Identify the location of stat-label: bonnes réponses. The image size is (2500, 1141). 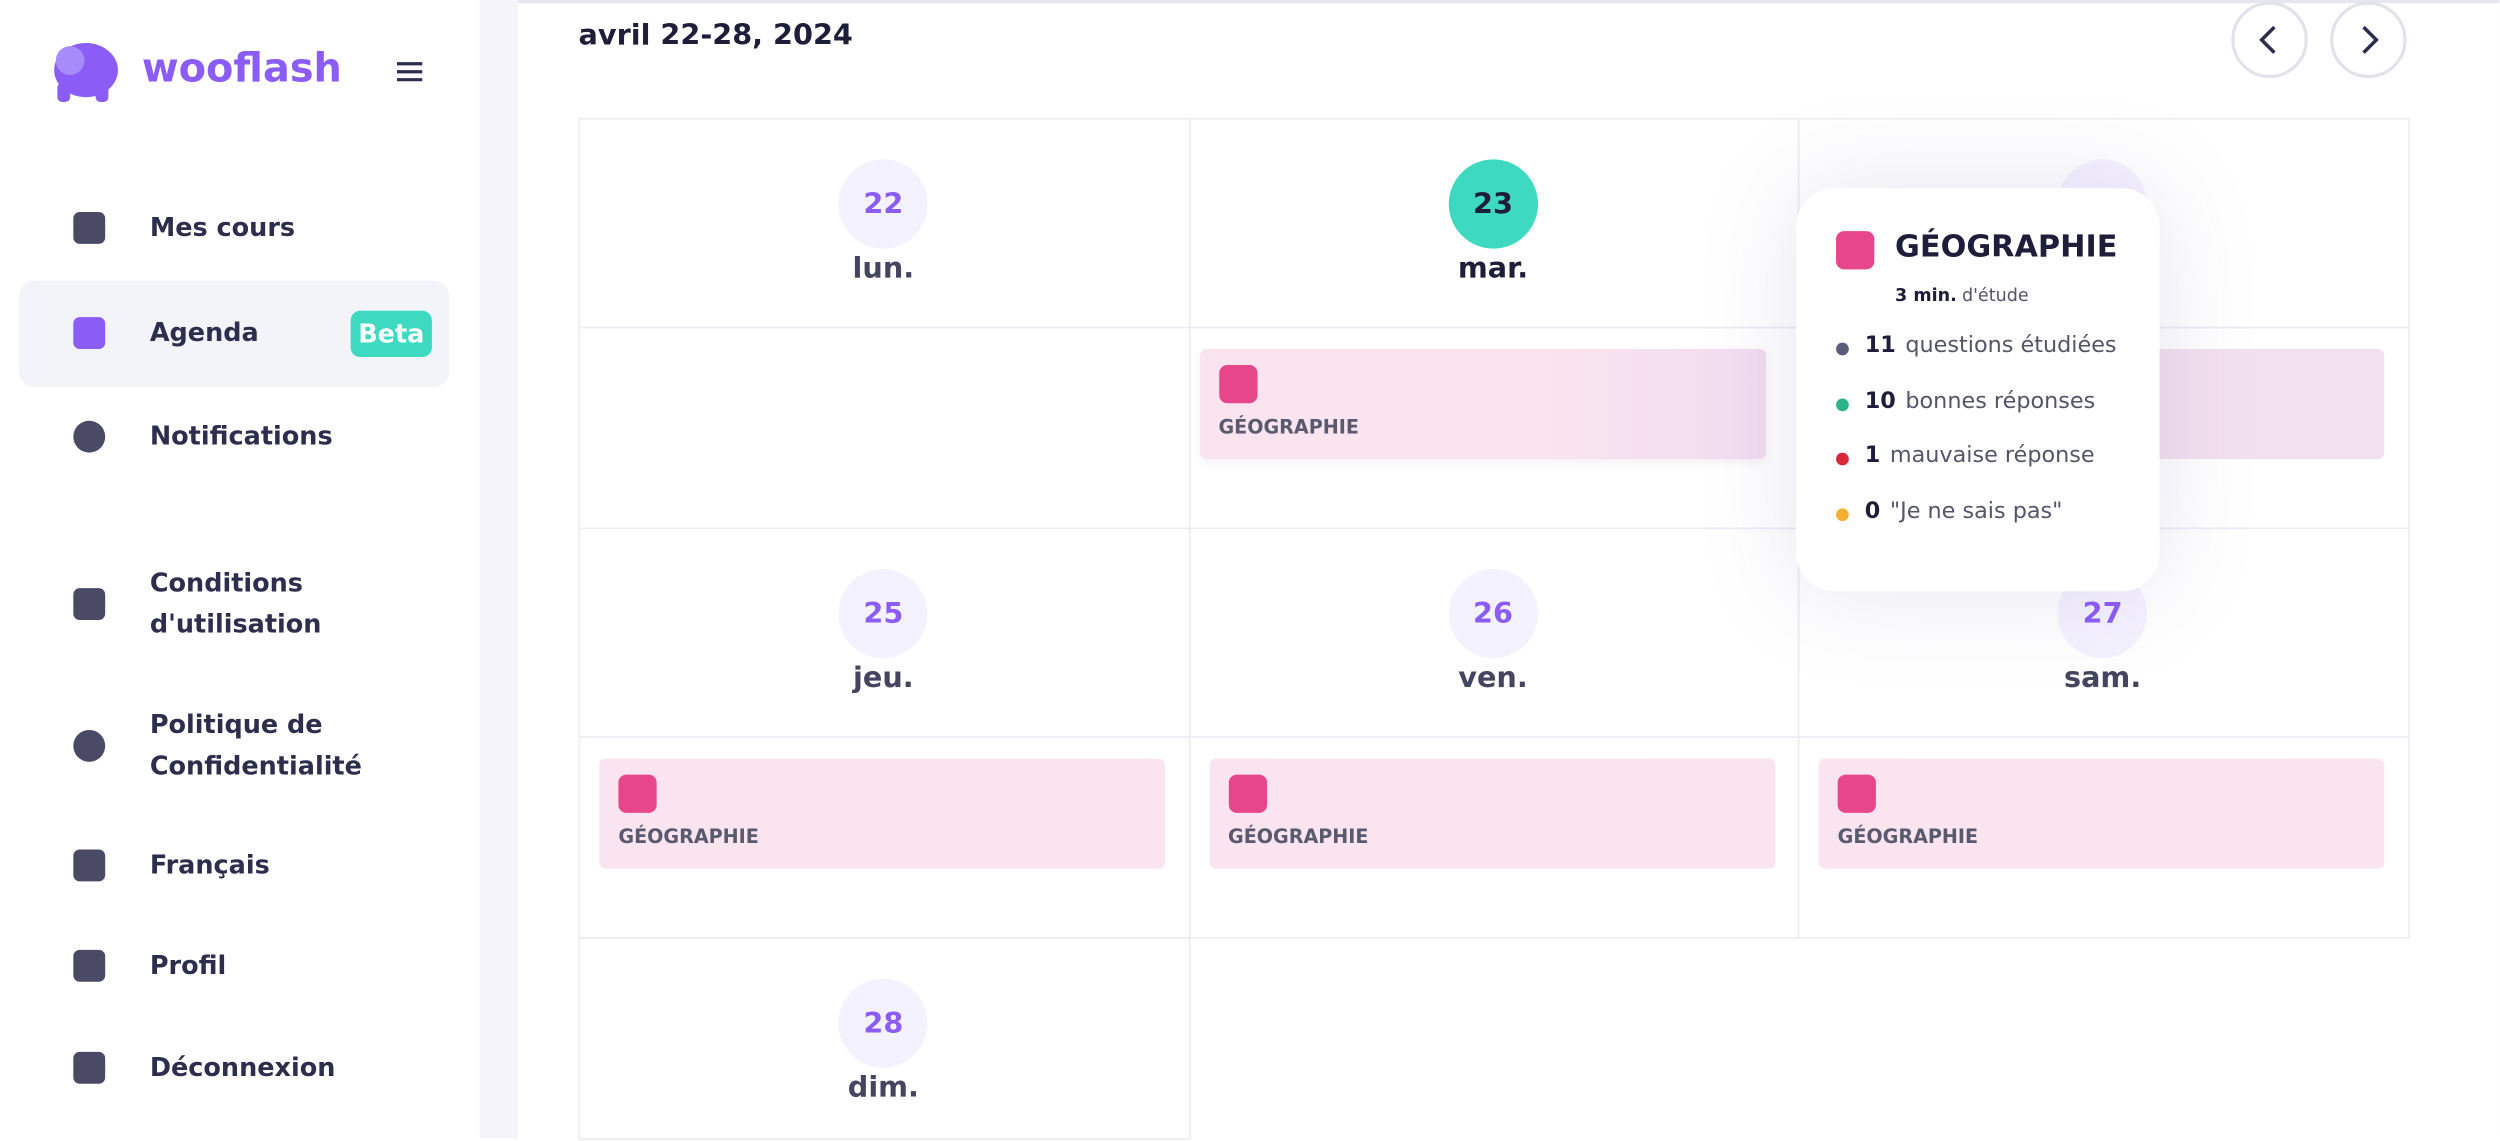
(2000, 401).